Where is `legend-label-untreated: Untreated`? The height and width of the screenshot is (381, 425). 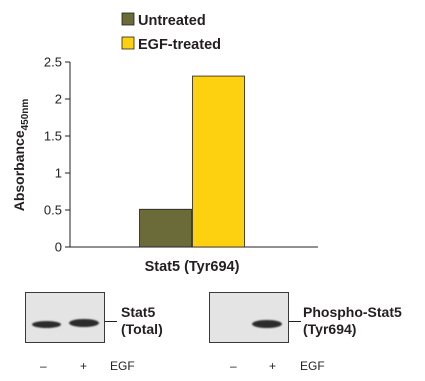
legend-label-untreated: Untreated is located at coordinates (172, 21).